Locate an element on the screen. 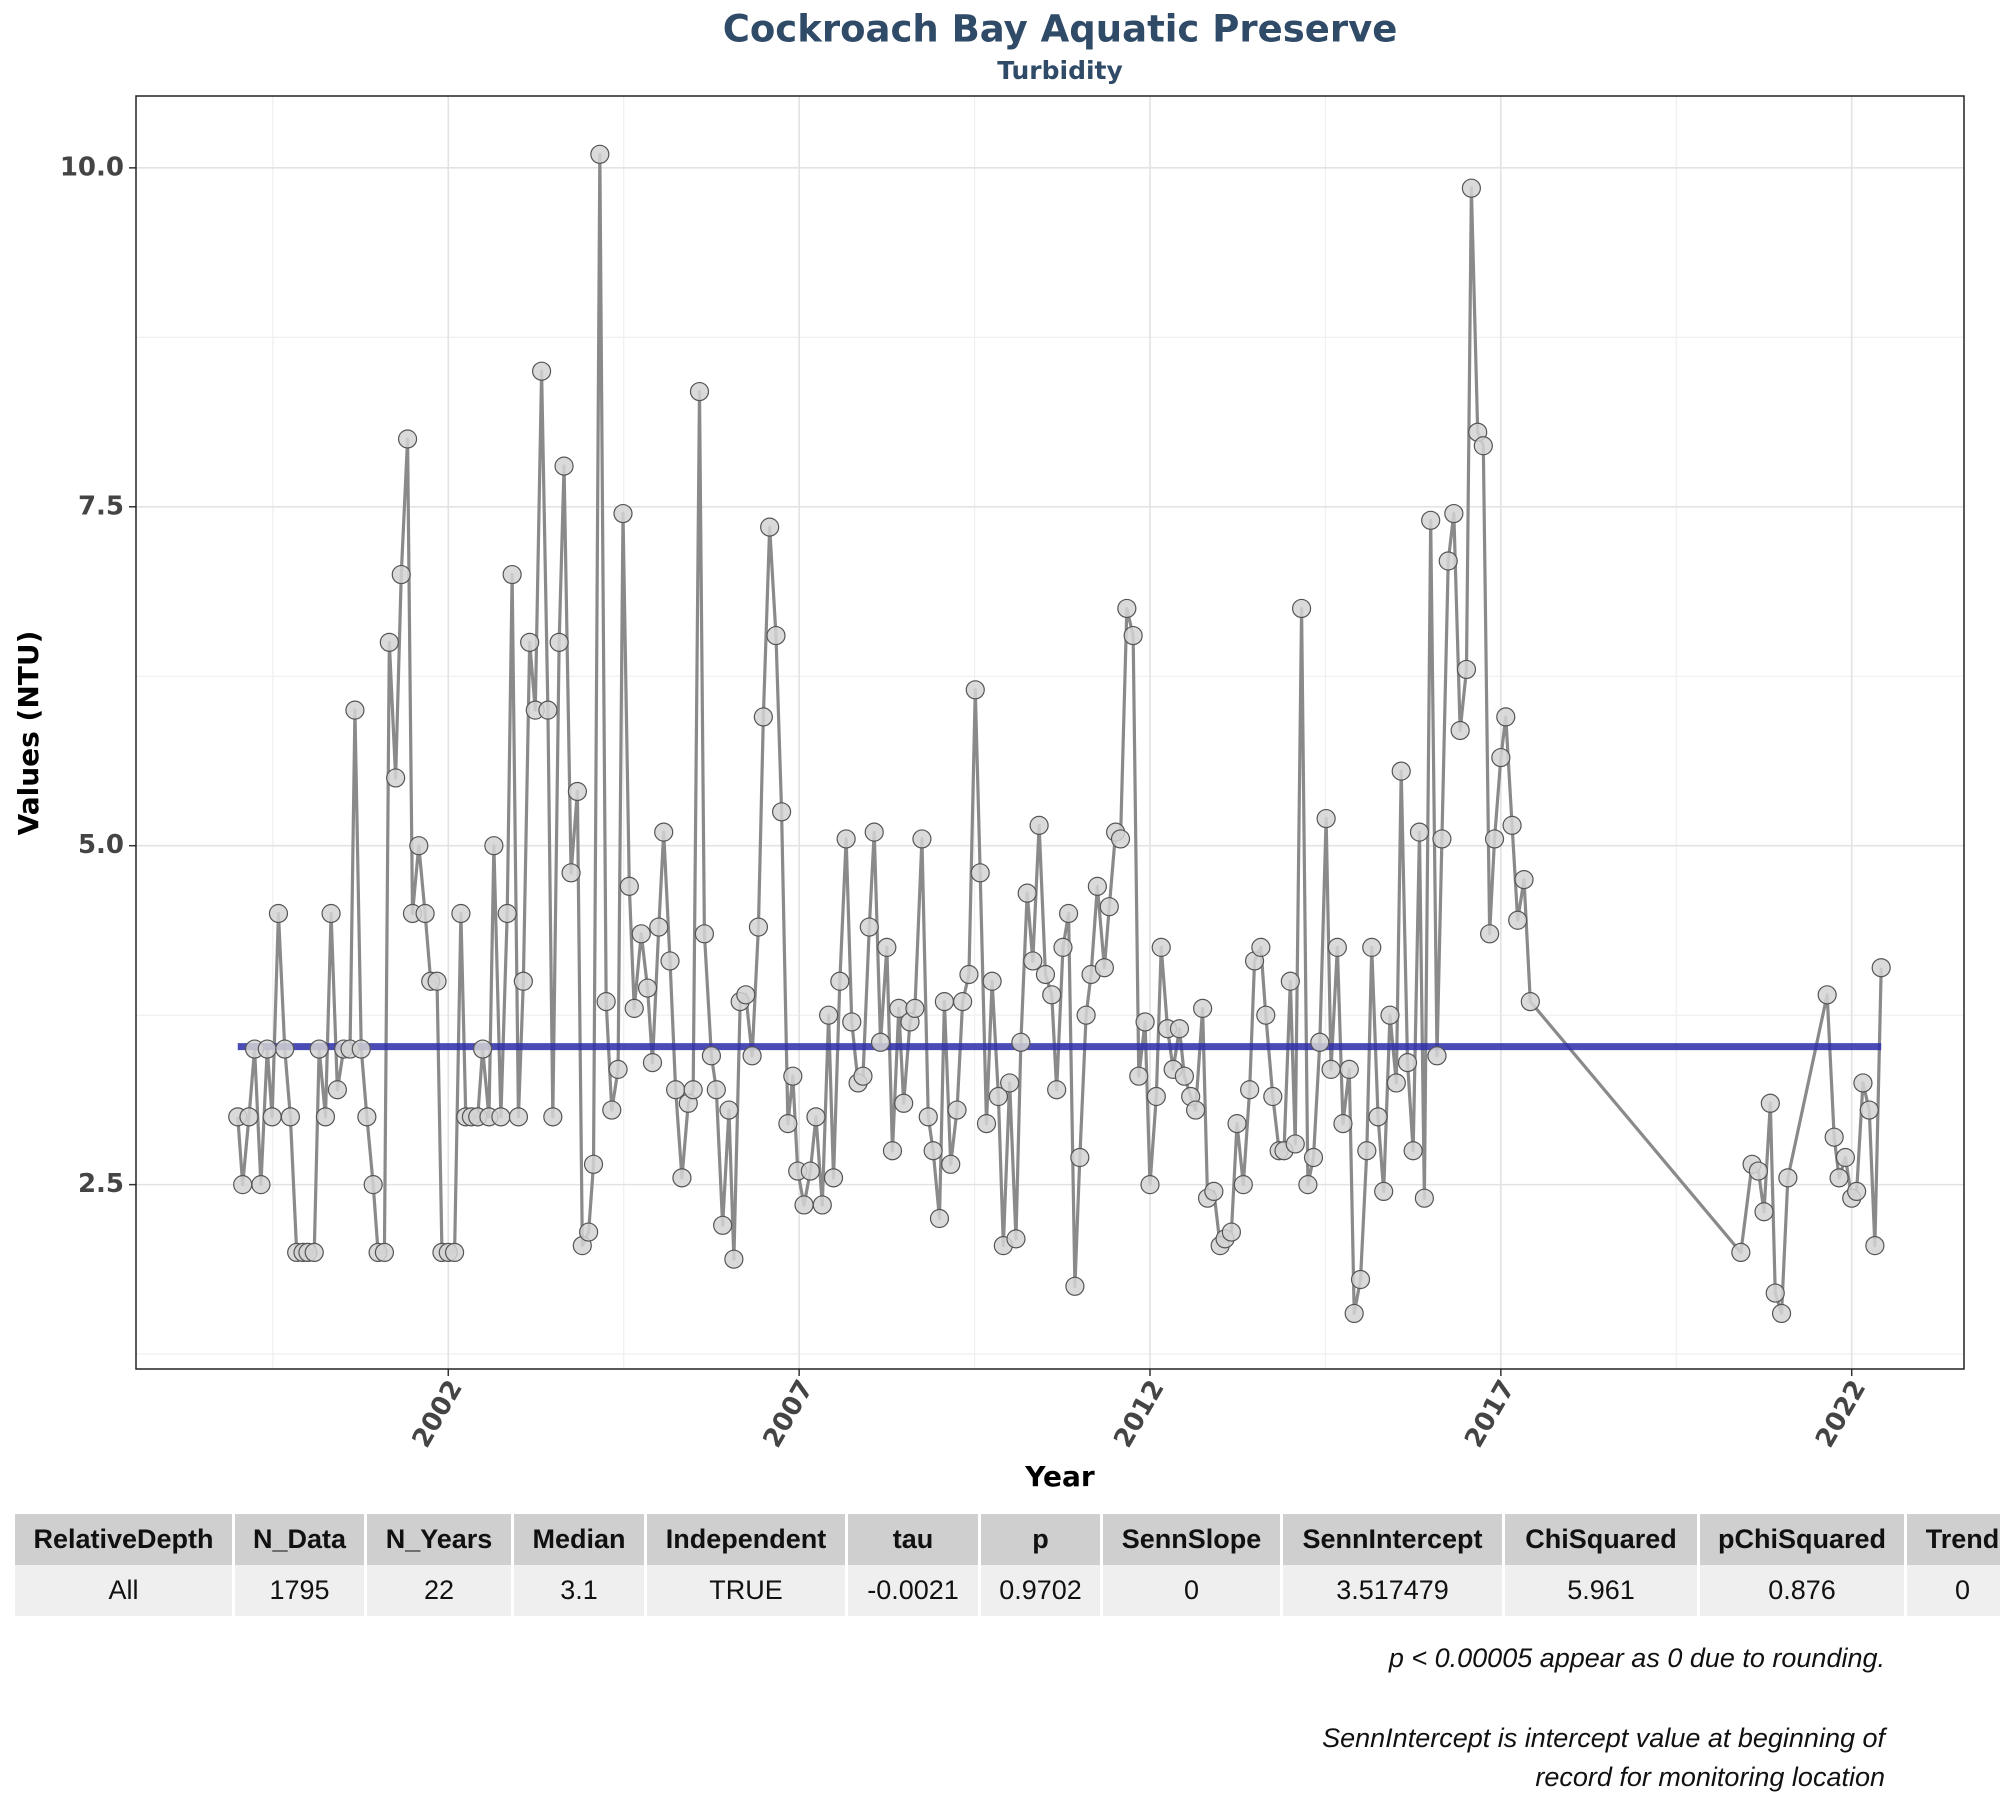 This screenshot has height=1800, width=2000. column-header: Median is located at coordinates (579, 1539).